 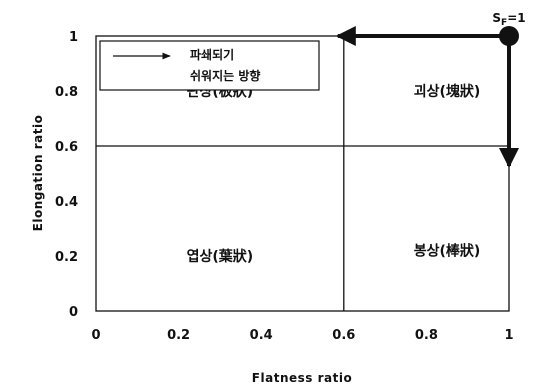 What do you see at coordinates (225, 75) in the screenshot?
I see `legend-line2: 쉬워지는 방향` at bounding box center [225, 75].